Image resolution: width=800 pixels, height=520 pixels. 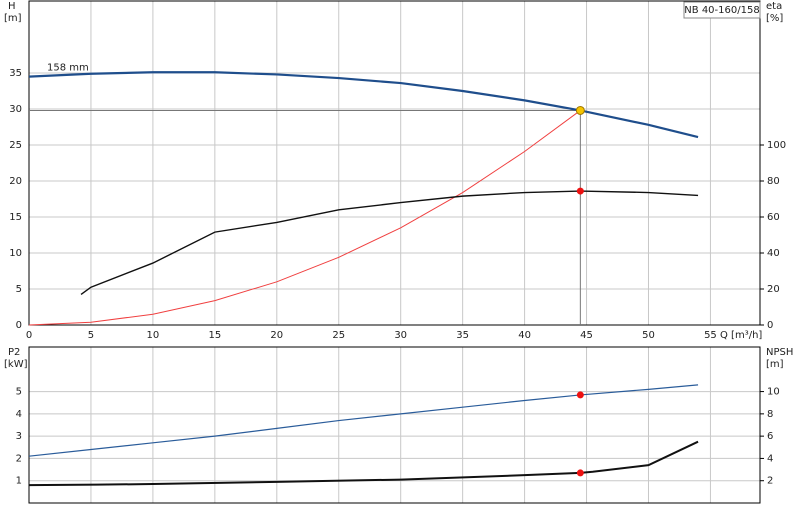 I want to click on x-tick-label: 35, so click(x=462, y=335).